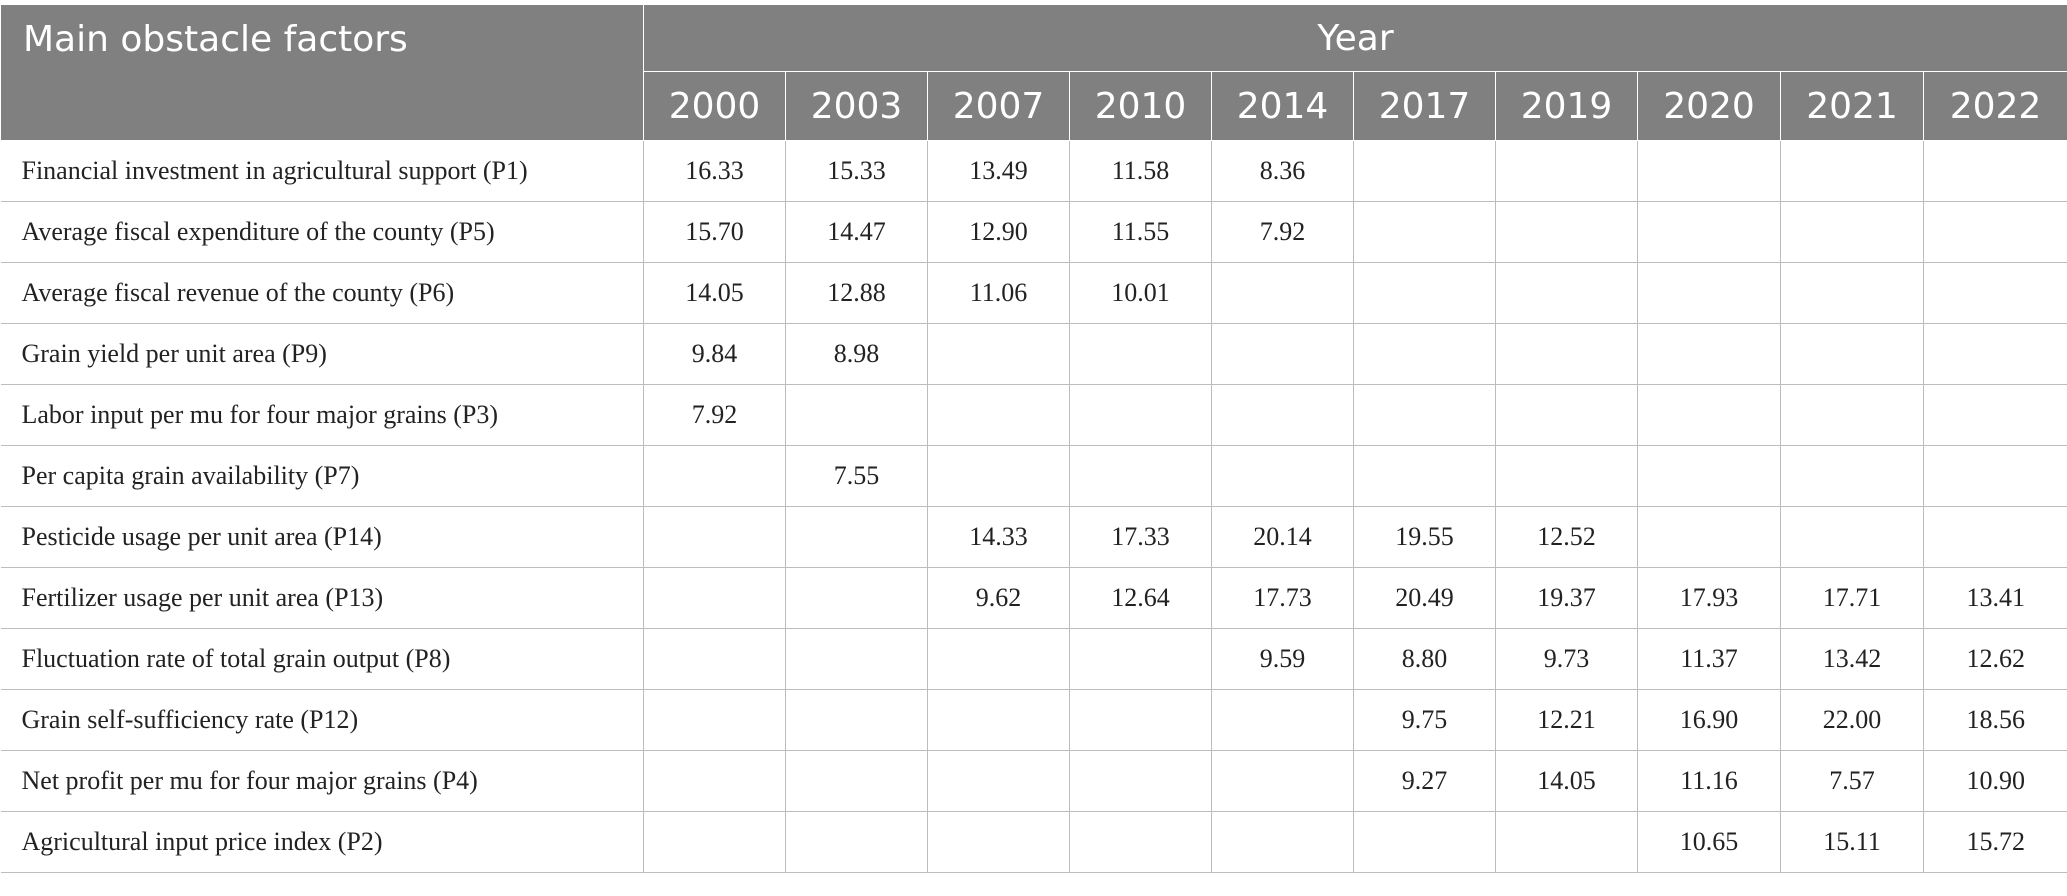  Describe the element at coordinates (1424, 781) in the screenshot. I see `value-cell-2017: 9.27` at that location.